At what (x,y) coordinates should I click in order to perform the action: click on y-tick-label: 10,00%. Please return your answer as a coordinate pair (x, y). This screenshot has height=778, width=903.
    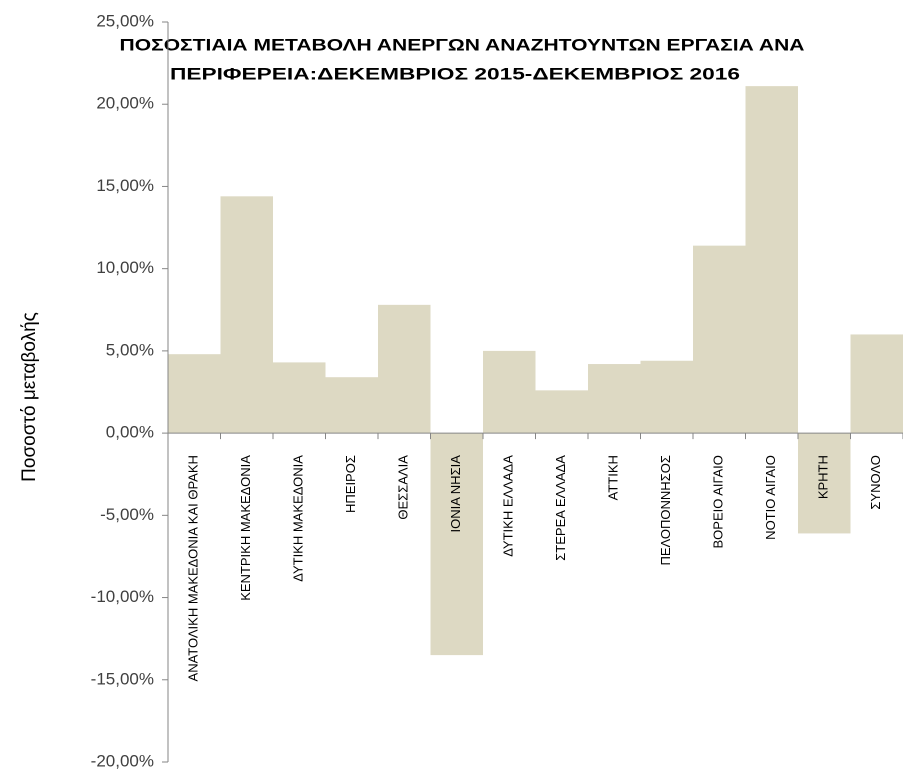
    Looking at the image, I should click on (125, 267).